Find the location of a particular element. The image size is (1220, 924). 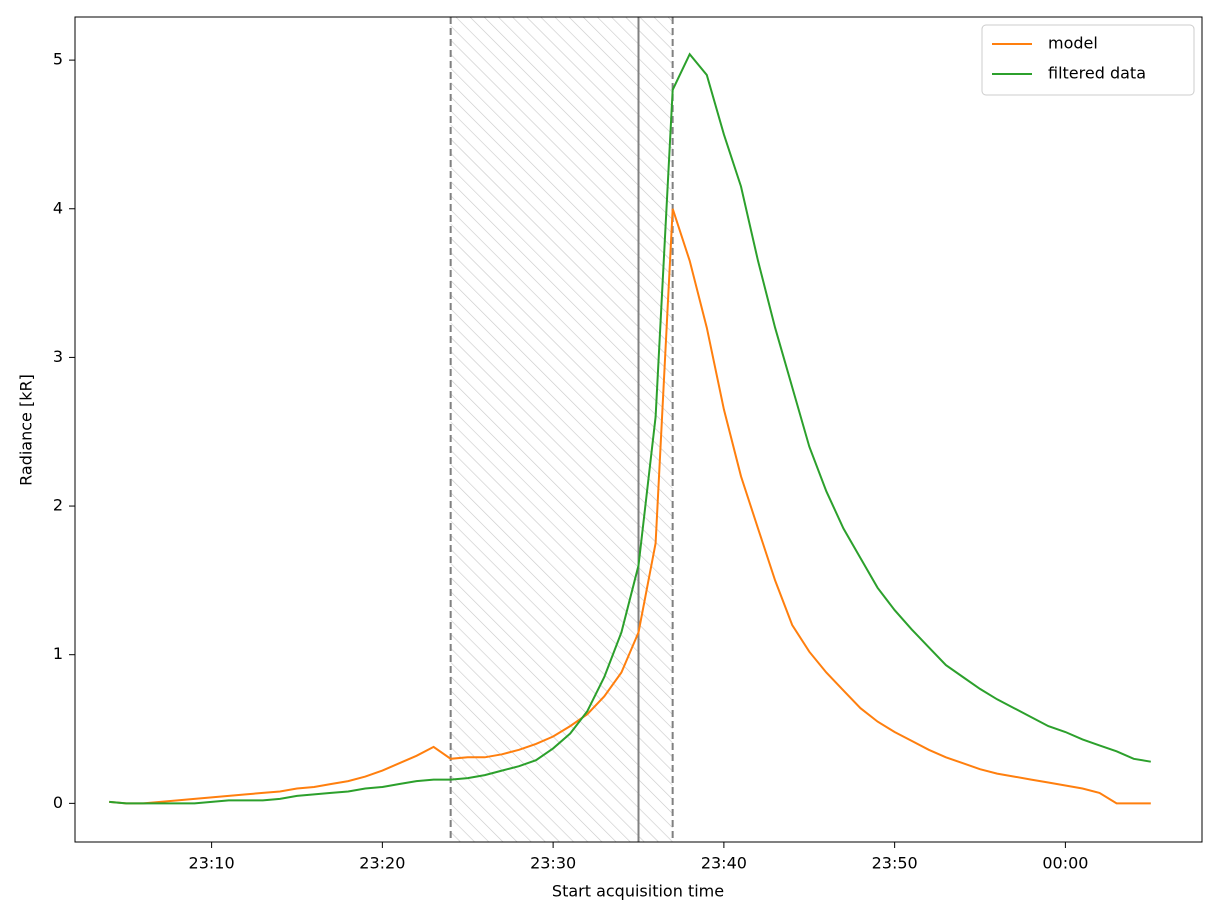

x-axis-label: Start acquisition time is located at coordinates (638, 891).